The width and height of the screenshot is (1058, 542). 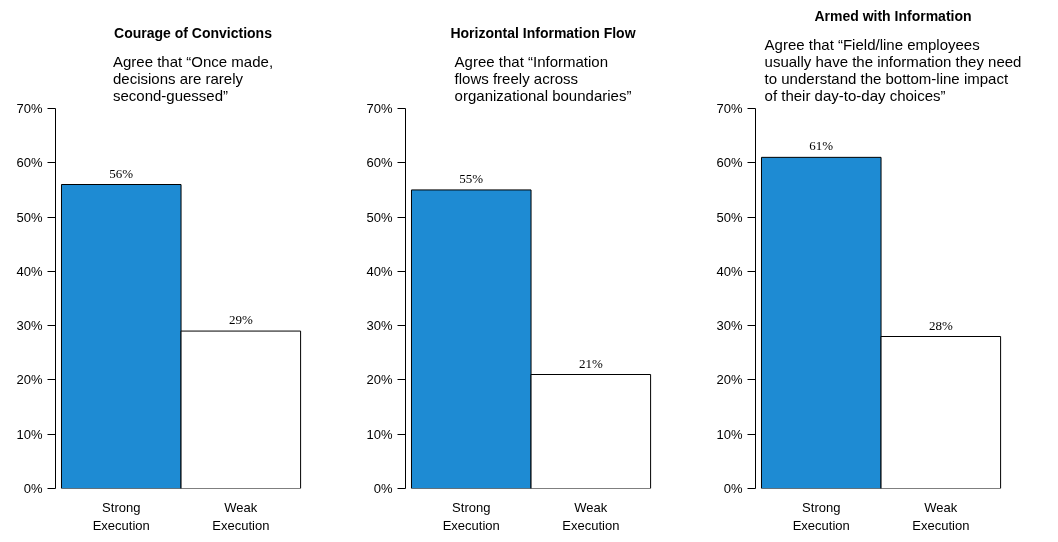 I want to click on chart-subtitle: Agree that “Once made, decisions are rarely second-guessed”, so click(x=193, y=78).